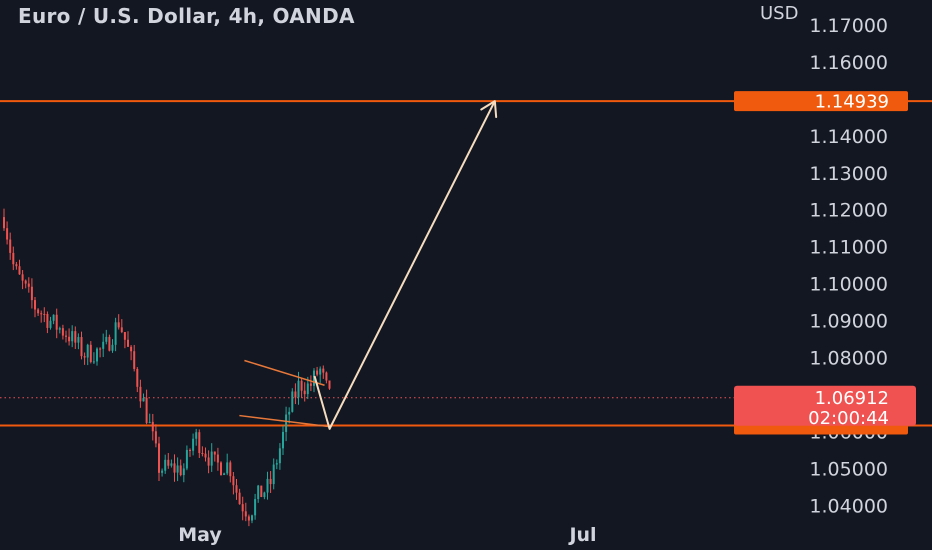 This screenshot has height=550, width=932. What do you see at coordinates (821, 101) in the screenshot?
I see `level-price-tag` at bounding box center [821, 101].